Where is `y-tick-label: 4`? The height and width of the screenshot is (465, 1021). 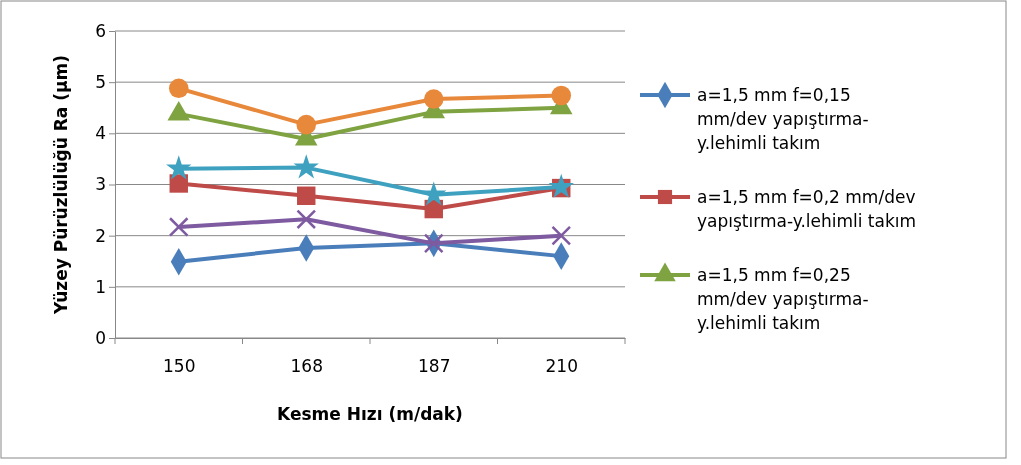 y-tick-label: 4 is located at coordinates (100, 133).